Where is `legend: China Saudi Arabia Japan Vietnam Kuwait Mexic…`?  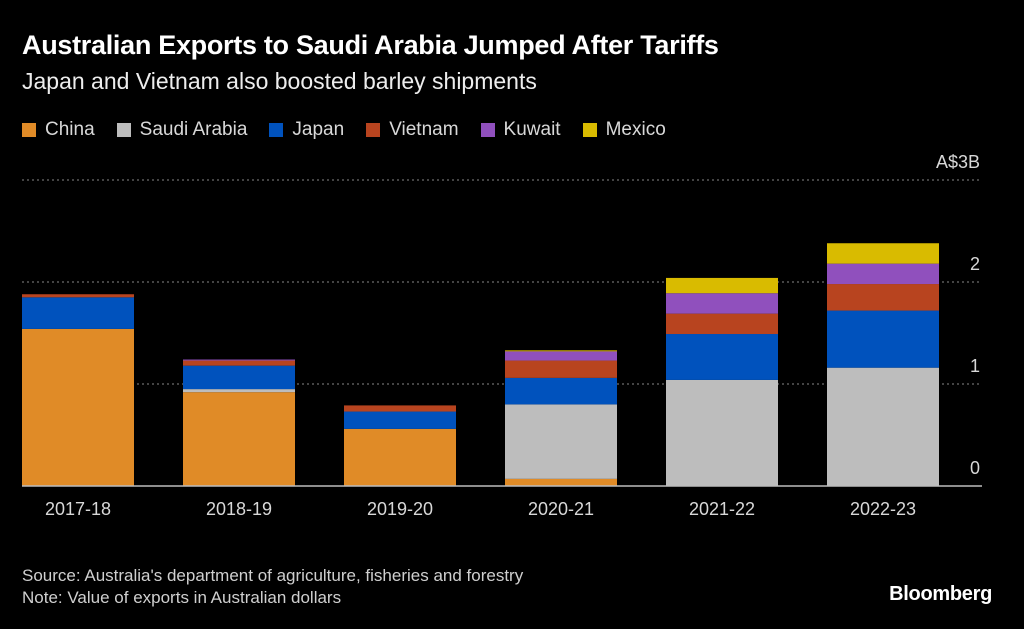
legend: China Saudi Arabia Japan Vietnam Kuwait Mexic… is located at coordinates (355, 130).